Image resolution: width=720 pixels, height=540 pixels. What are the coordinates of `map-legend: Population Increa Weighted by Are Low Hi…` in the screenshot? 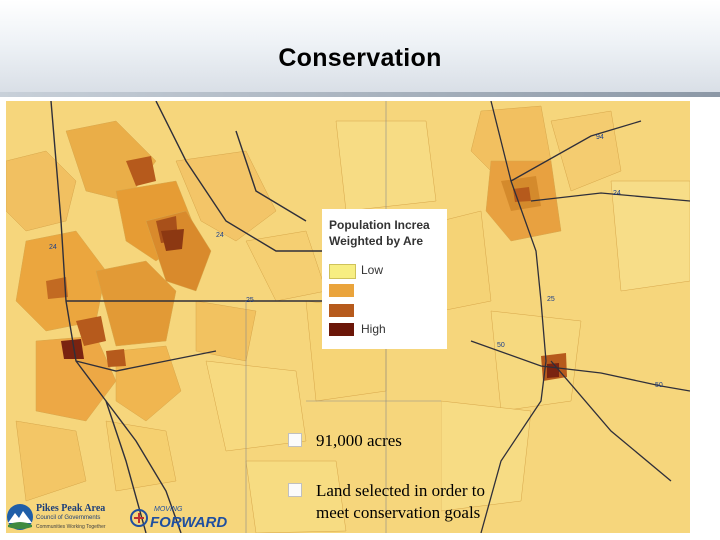 It's located at (384, 279).